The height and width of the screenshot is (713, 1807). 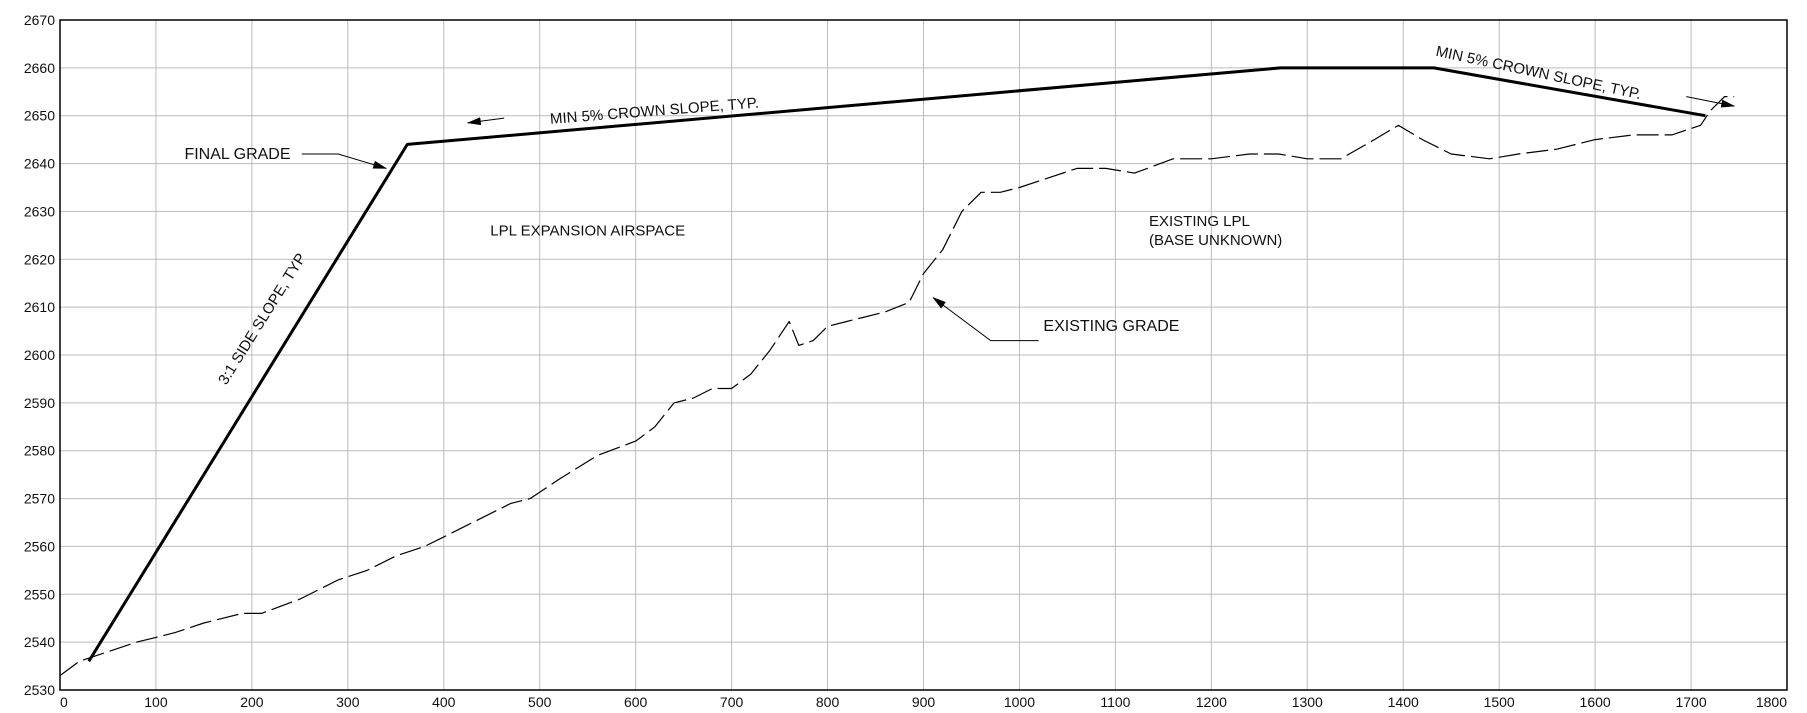 What do you see at coordinates (39, 68) in the screenshot?
I see `y-tick-label: 2660` at bounding box center [39, 68].